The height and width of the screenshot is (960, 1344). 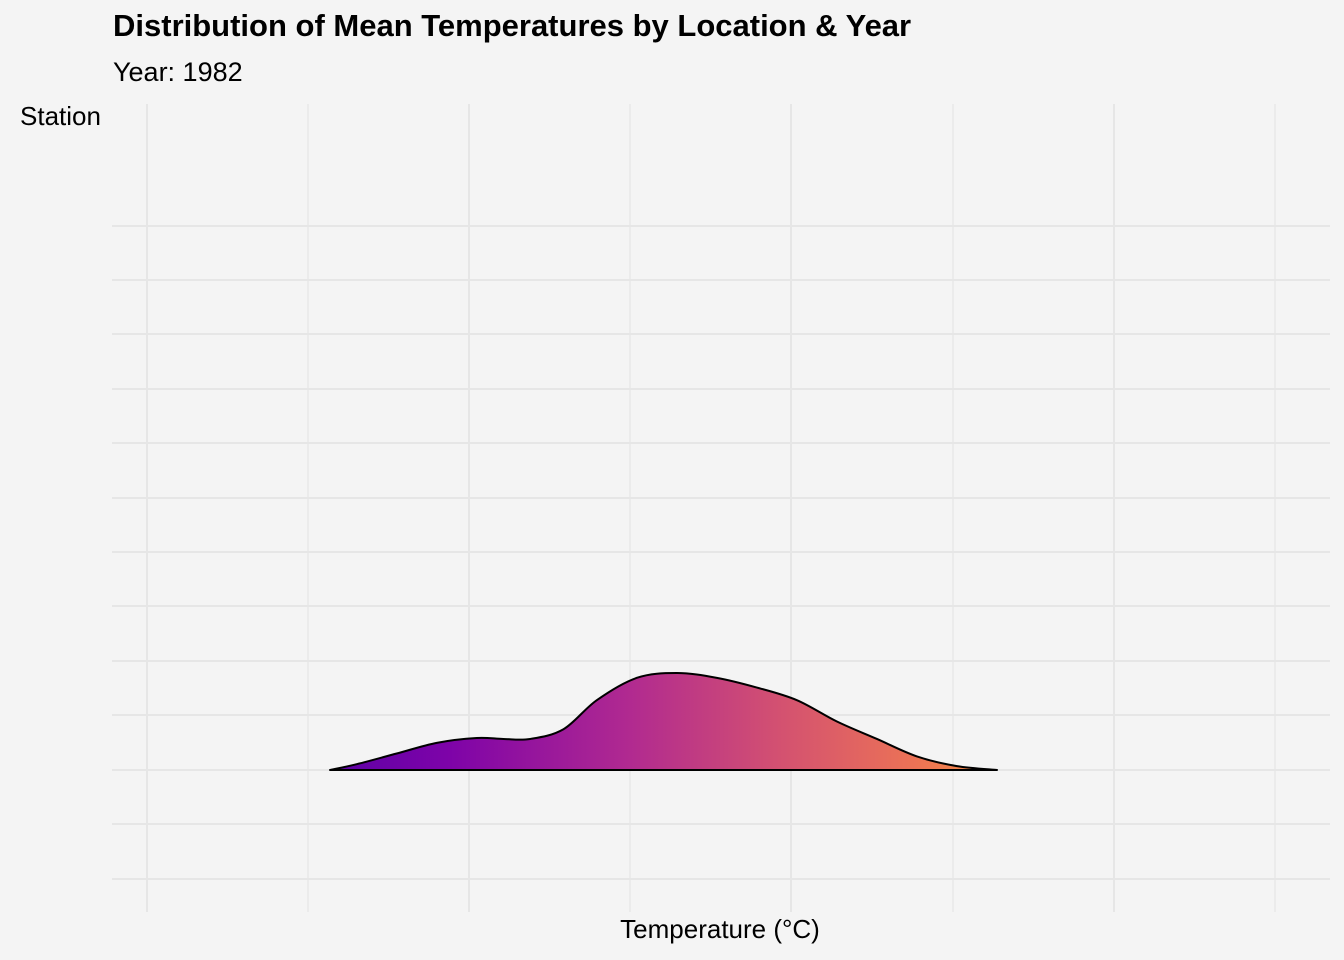 What do you see at coordinates (178, 72) in the screenshot?
I see `chart-subtitle: Year: 1982` at bounding box center [178, 72].